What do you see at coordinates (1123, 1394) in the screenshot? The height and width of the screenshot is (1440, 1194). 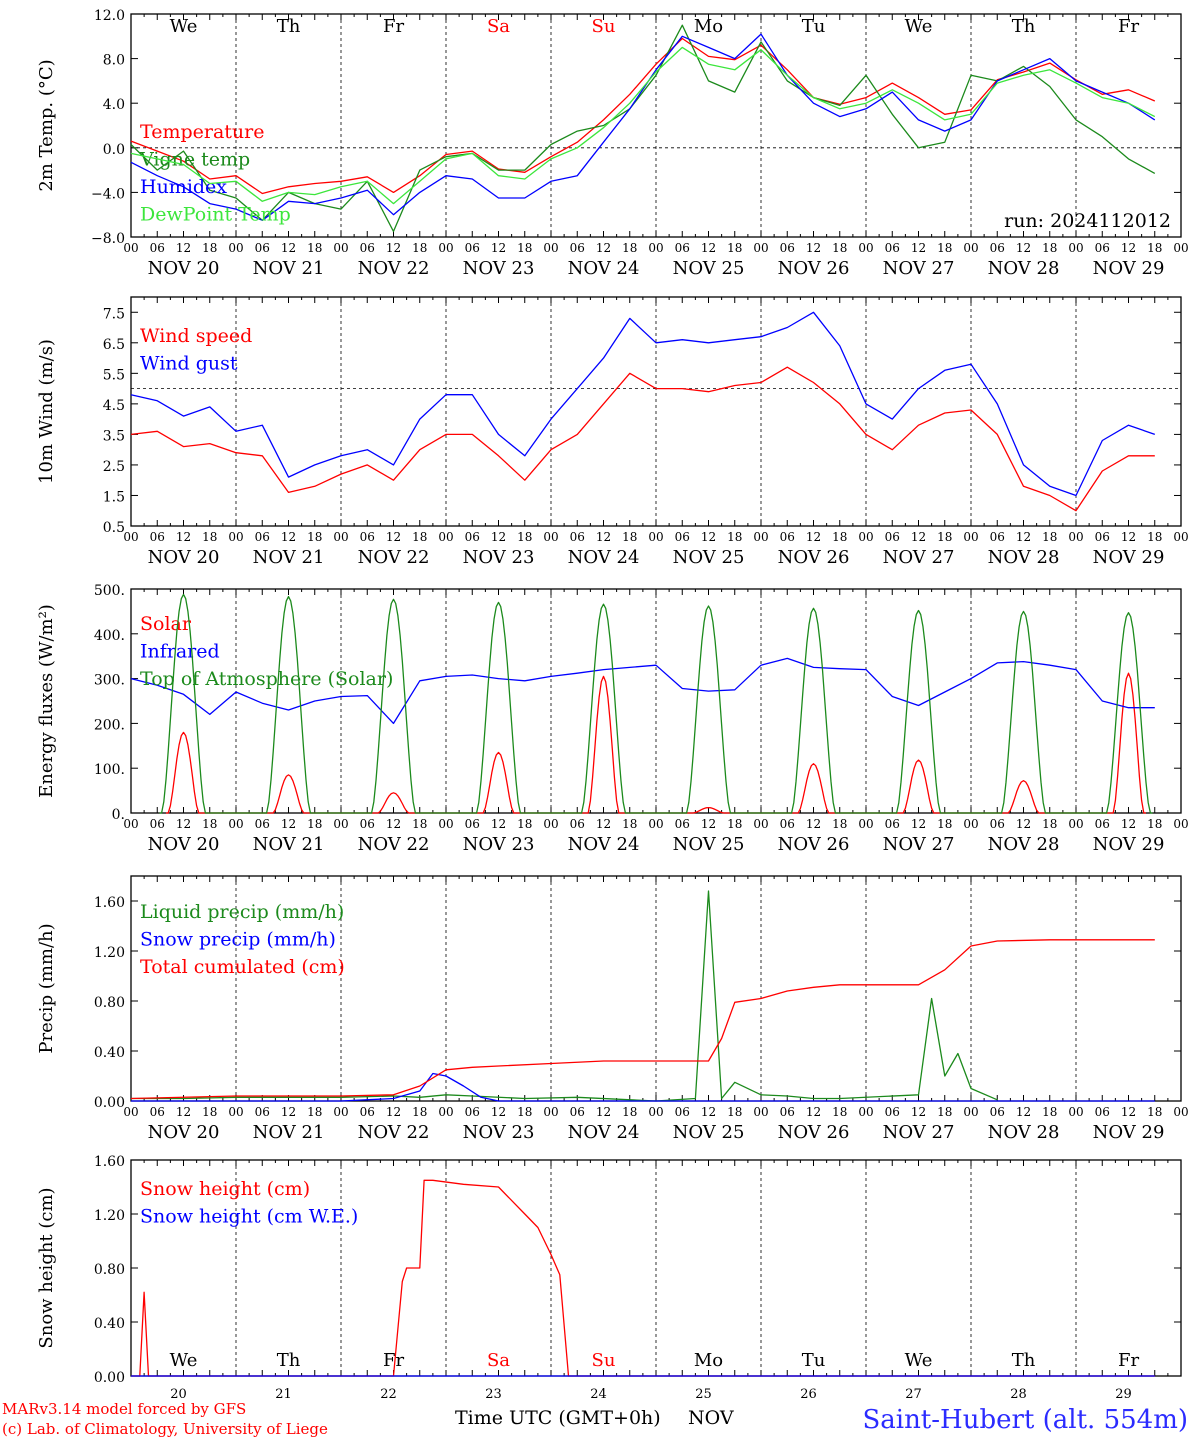 I see `day-number-label: 29` at bounding box center [1123, 1394].